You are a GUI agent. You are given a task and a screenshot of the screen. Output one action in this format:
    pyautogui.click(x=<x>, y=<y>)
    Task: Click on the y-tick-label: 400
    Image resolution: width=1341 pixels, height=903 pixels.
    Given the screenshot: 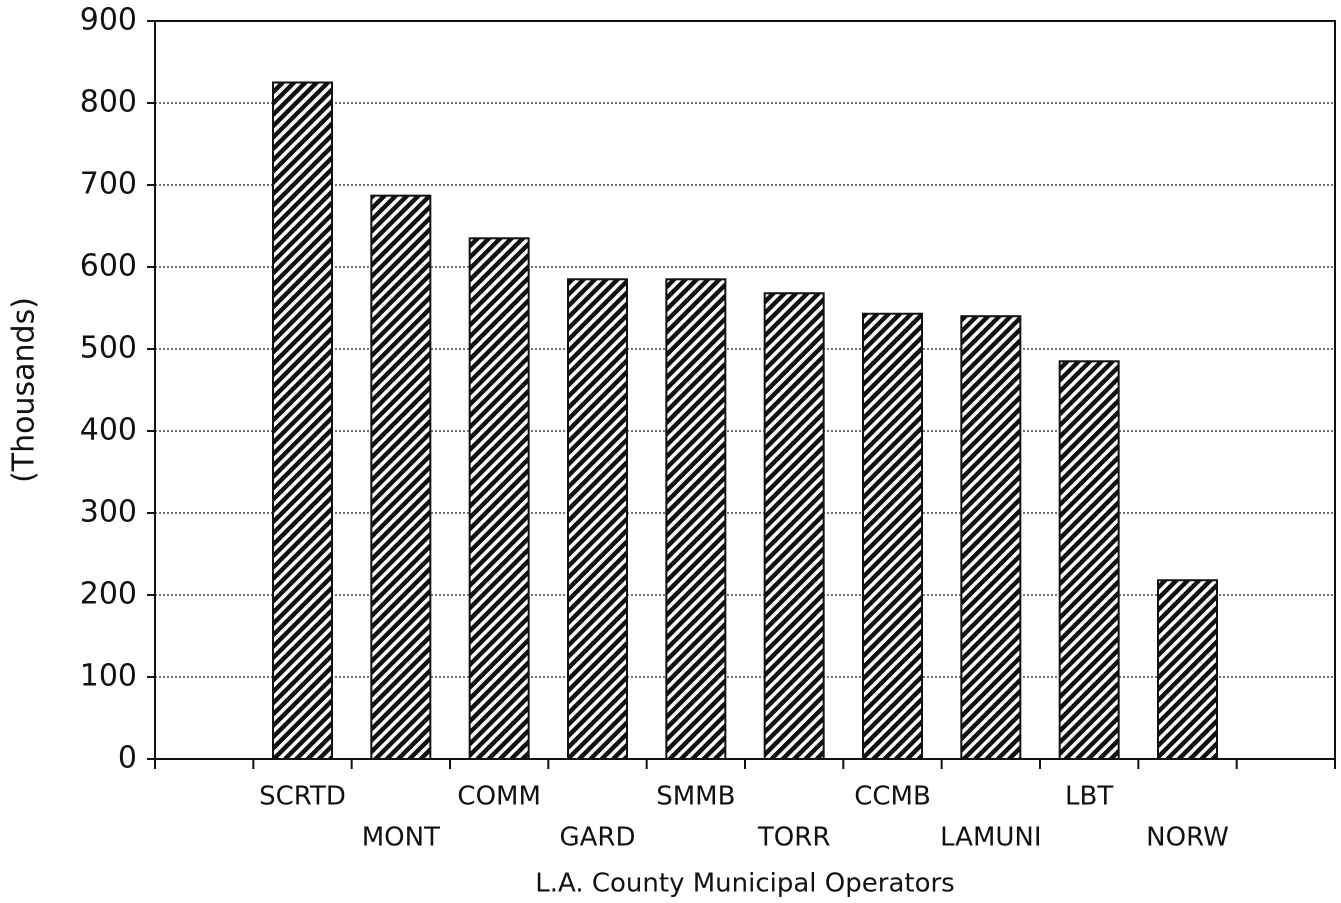 What is the action you would take?
    pyautogui.click(x=108, y=430)
    